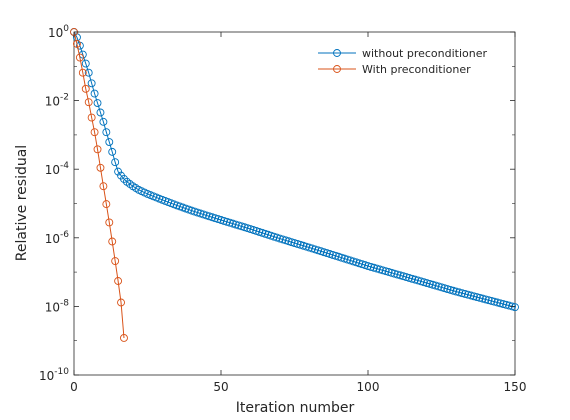  I want to click on y-tick-label: 10⁻⁴, so click(57, 169).